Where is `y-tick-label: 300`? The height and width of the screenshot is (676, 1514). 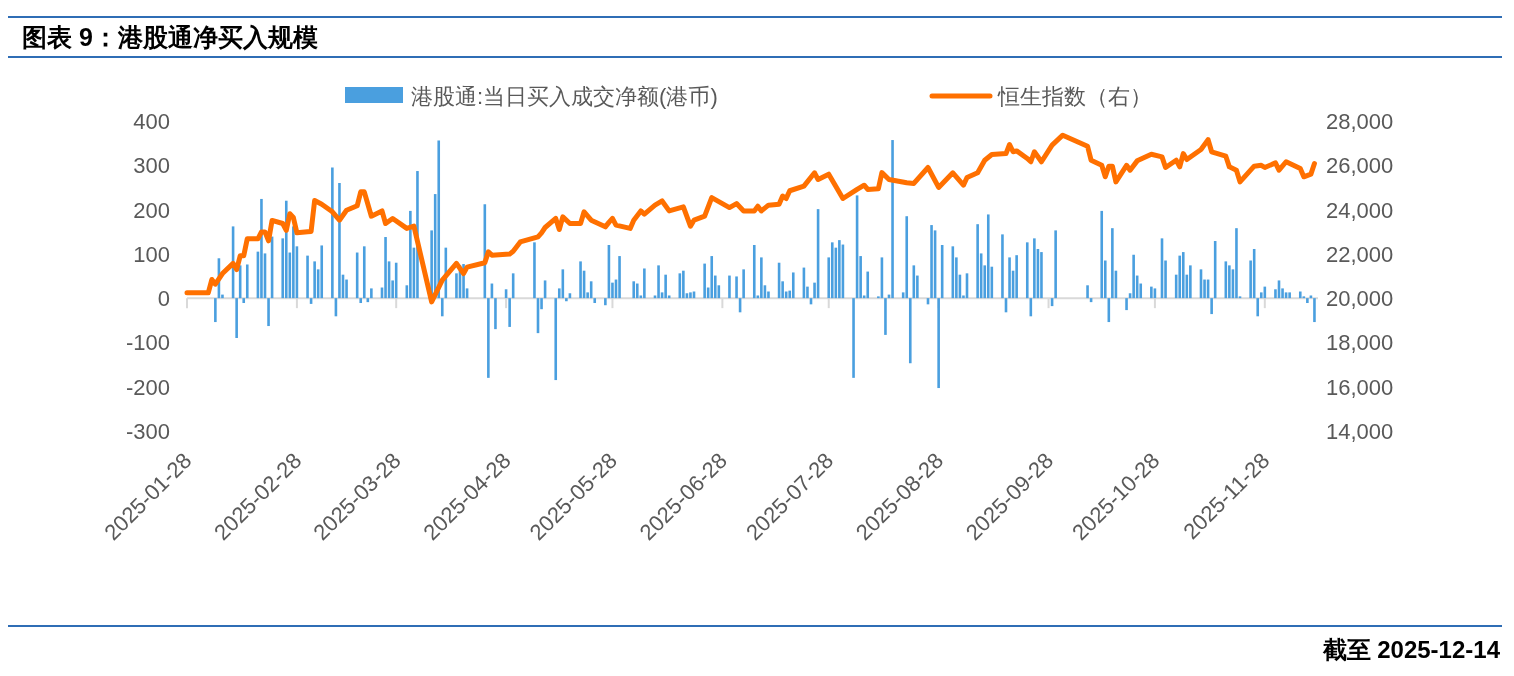 y-tick-label: 300 is located at coordinates (151, 166).